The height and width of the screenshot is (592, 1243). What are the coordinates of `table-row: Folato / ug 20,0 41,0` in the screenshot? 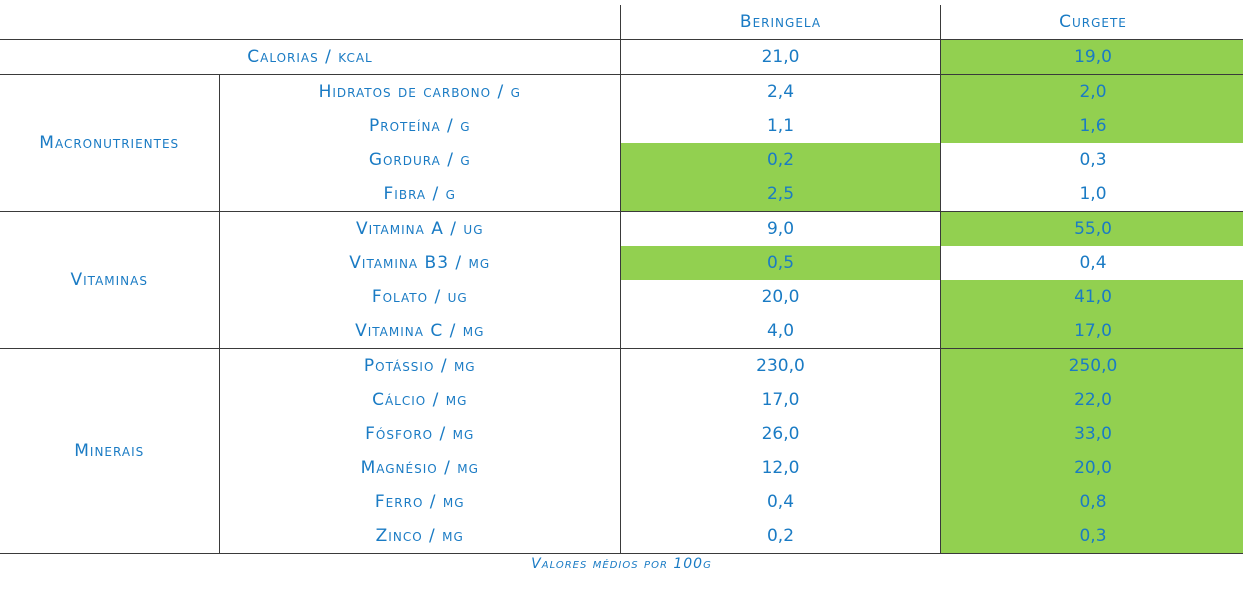 It's located at (621, 297).